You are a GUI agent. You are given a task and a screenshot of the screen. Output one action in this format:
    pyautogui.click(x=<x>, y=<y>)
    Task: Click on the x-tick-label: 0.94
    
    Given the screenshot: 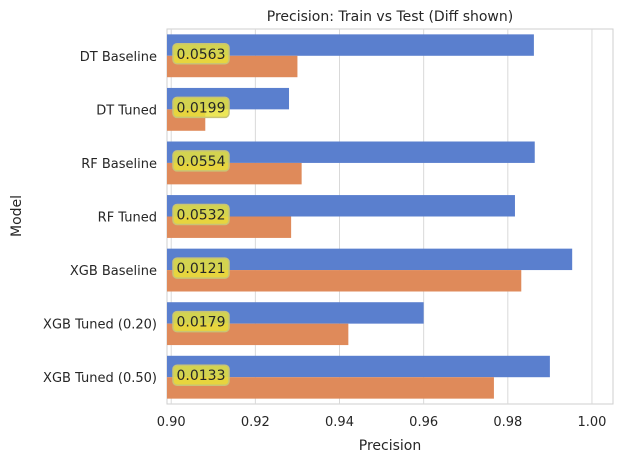 What is the action you would take?
    pyautogui.click(x=339, y=422)
    